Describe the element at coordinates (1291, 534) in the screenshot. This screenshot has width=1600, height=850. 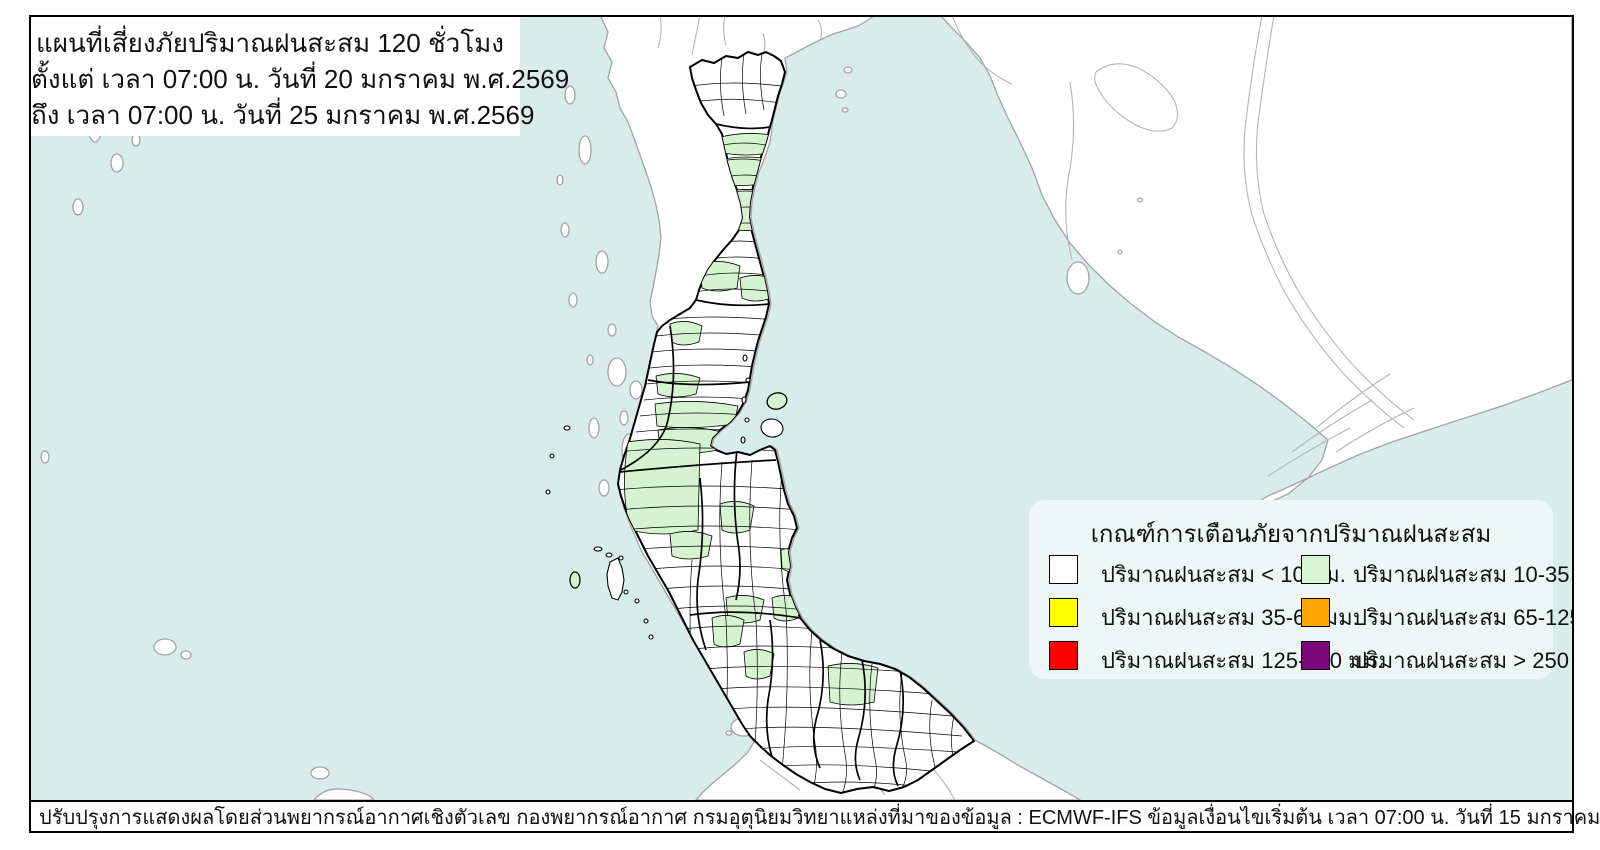
I see `legend-title: เกณฑ์การเตือนภัยจากปริมาณฝนสะสม` at that location.